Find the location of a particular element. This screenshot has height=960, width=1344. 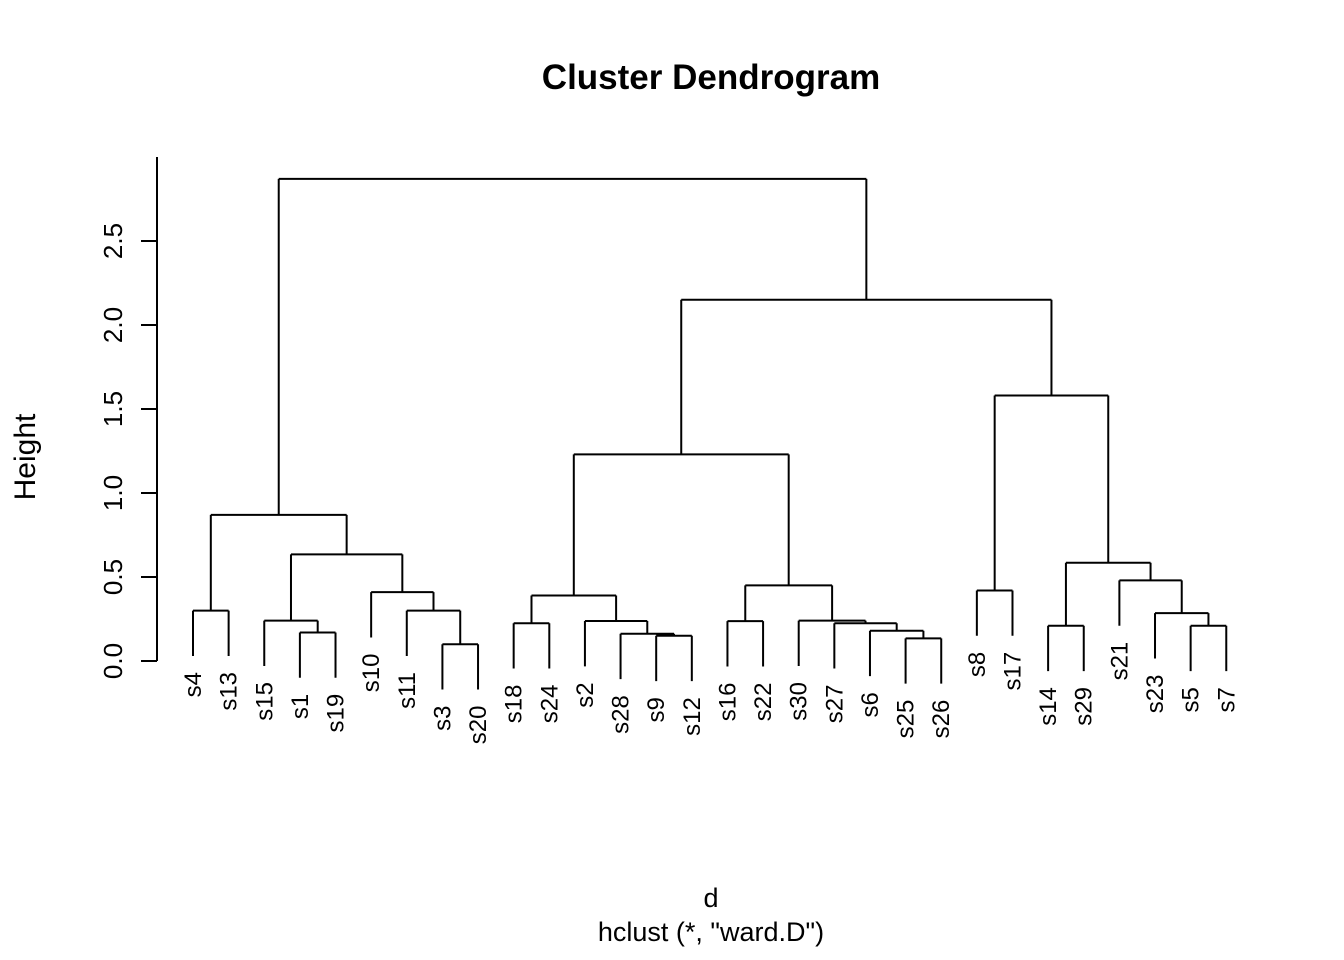

leaf-label: s24 is located at coordinates (549, 704).